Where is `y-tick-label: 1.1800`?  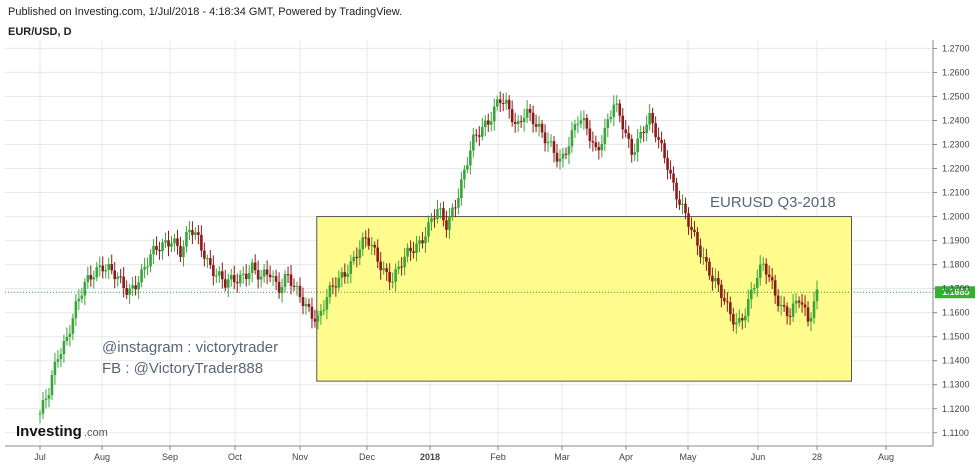
y-tick-label: 1.1800 is located at coordinates (956, 265).